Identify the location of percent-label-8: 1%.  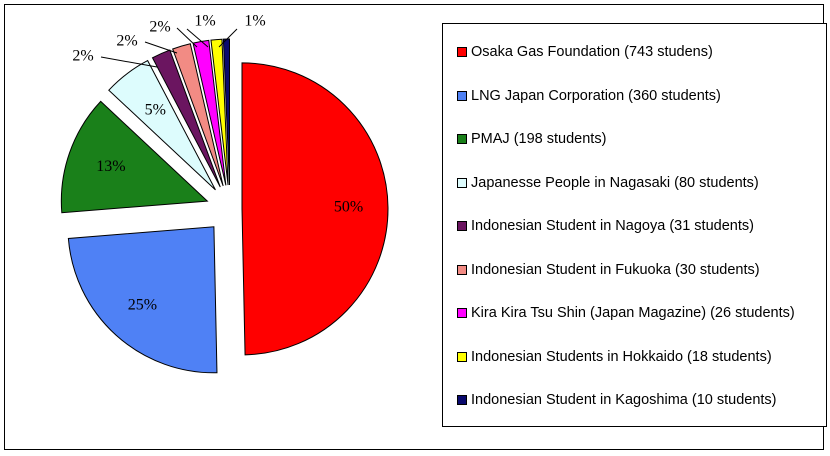
(204, 21).